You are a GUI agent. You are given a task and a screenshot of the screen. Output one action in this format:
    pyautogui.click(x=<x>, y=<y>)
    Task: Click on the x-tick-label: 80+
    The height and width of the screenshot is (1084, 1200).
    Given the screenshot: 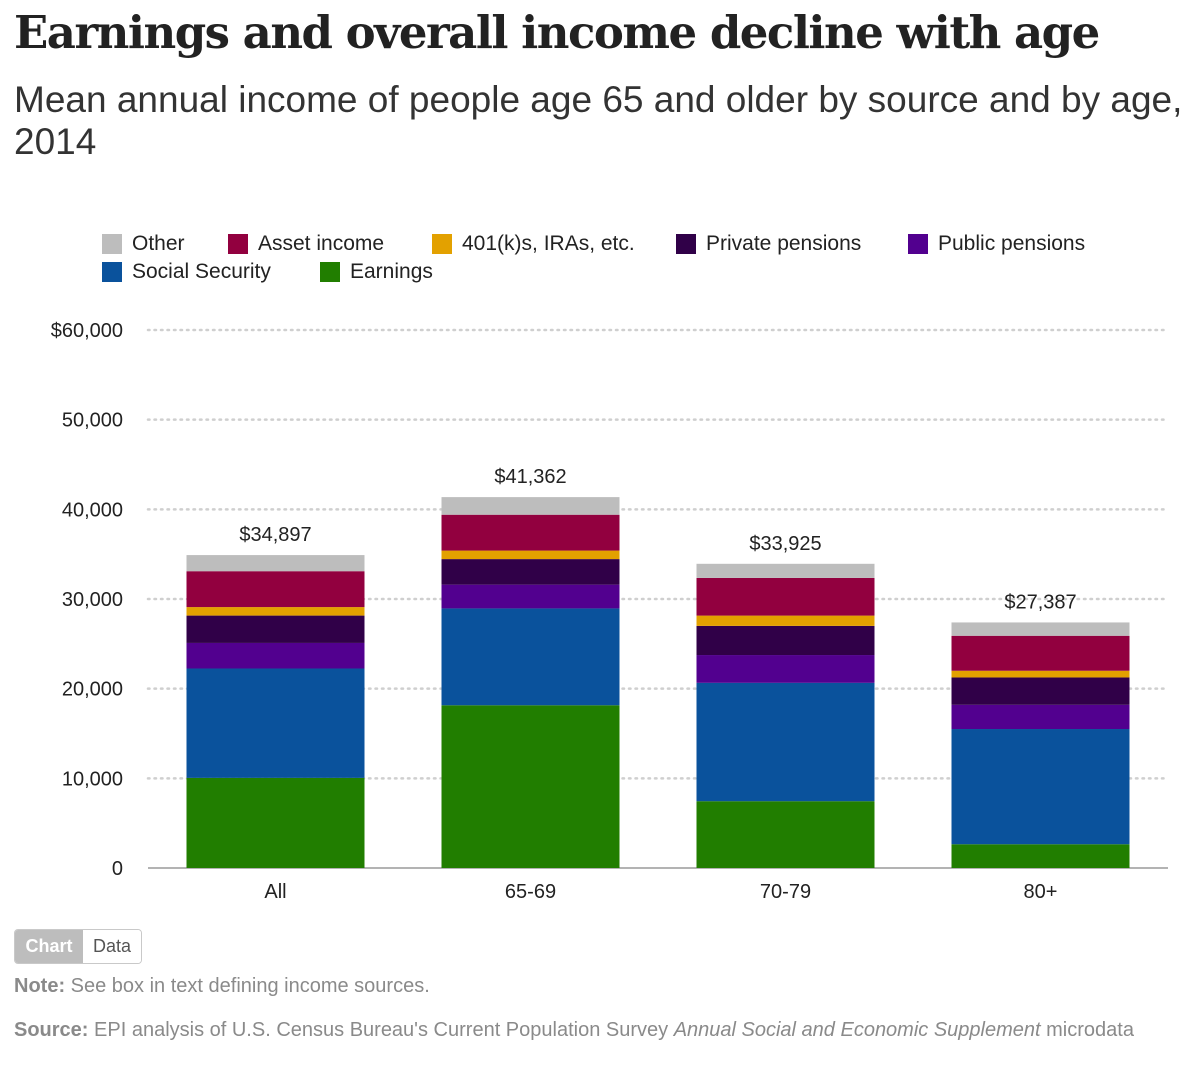 What is the action you would take?
    pyautogui.click(x=1041, y=892)
    